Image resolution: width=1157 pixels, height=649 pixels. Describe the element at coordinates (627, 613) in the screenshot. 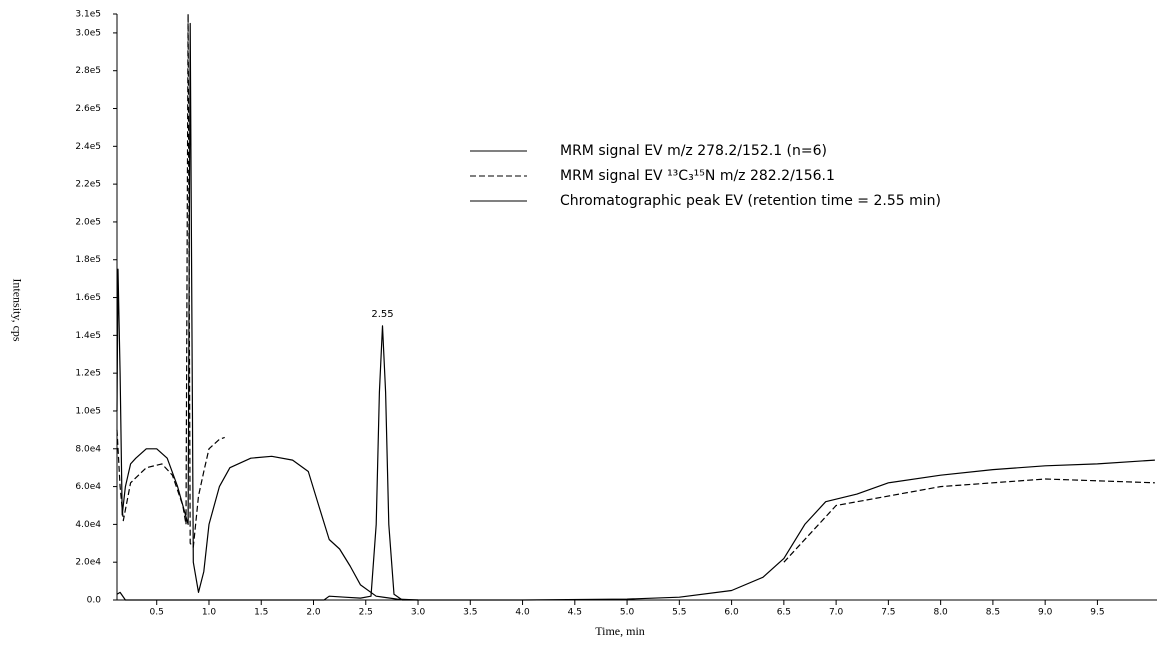

I see `x-tick-label: 5.0` at that location.